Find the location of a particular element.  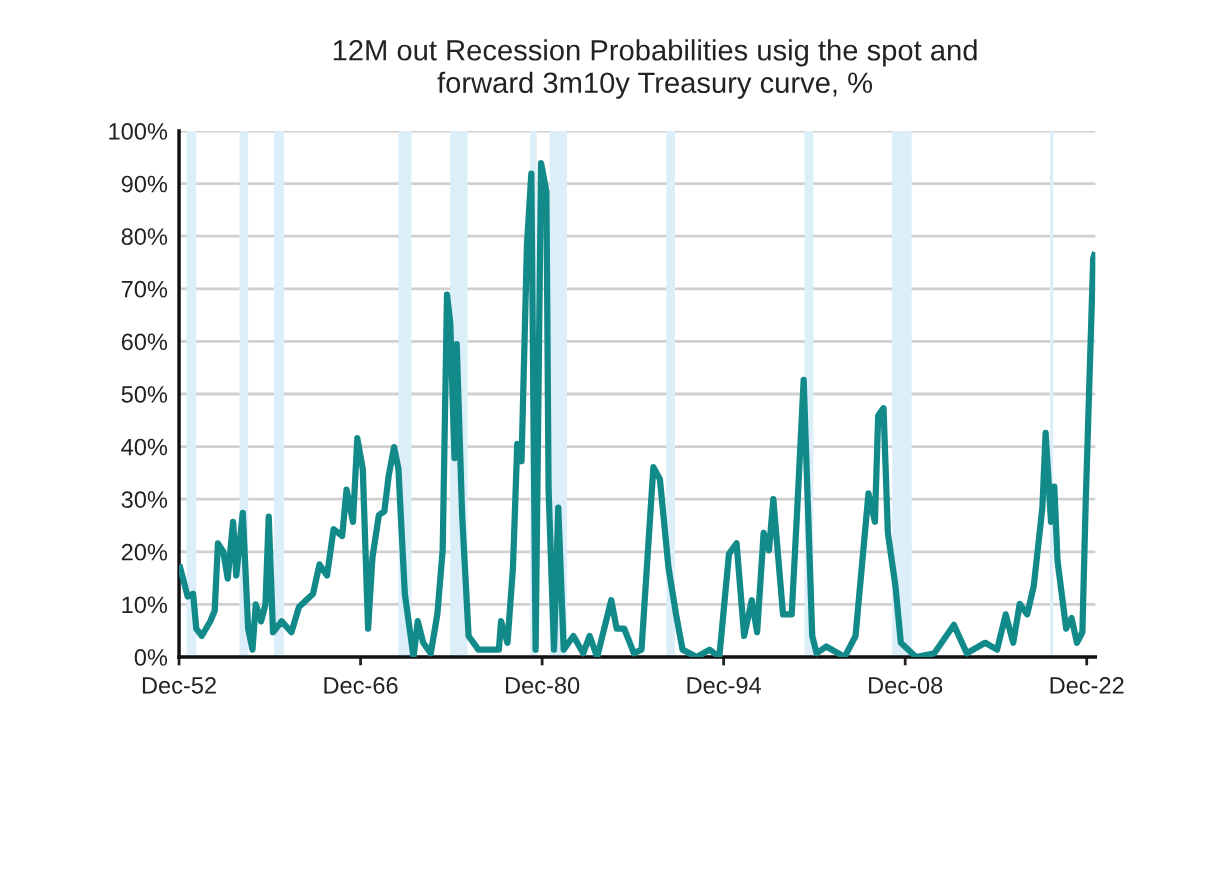

x-tick-label: Dec-08 is located at coordinates (906, 685).